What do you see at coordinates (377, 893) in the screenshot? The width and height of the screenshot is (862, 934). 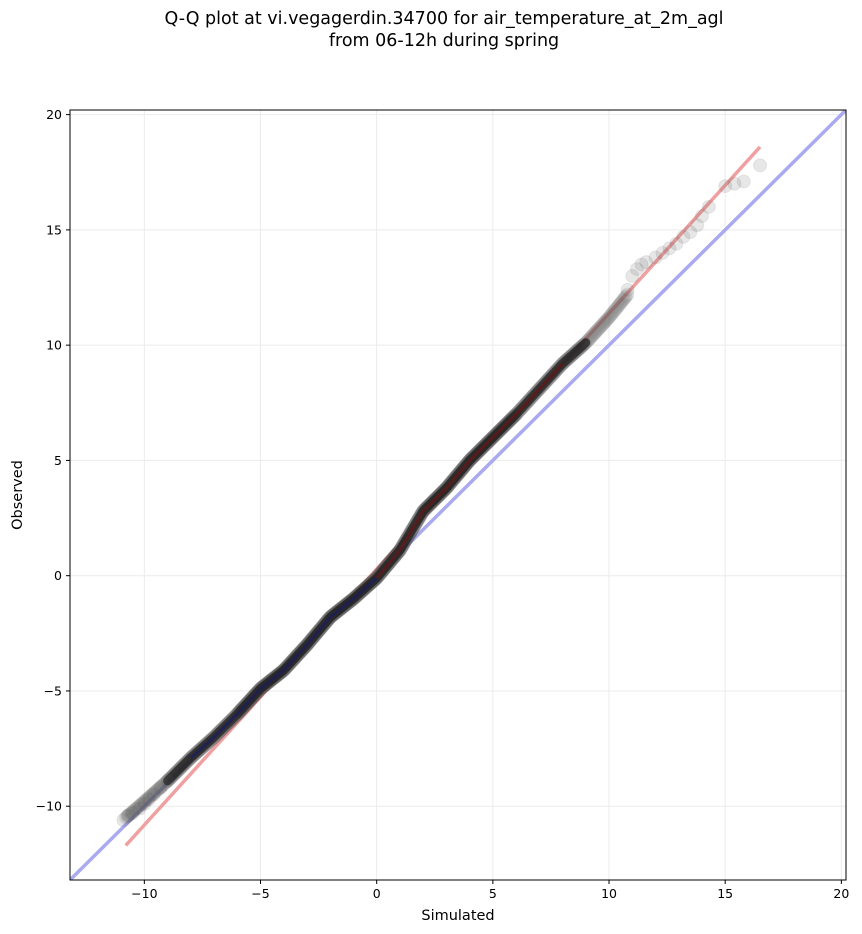 I see `x-tick-label: 0` at bounding box center [377, 893].